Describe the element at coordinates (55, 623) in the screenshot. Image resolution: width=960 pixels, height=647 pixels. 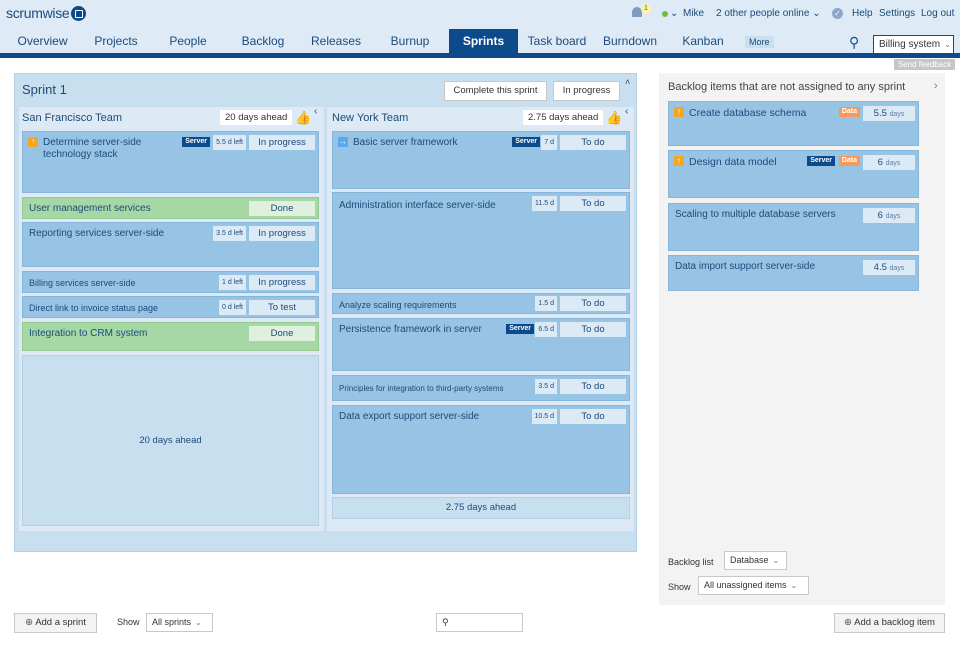
I see `add-sprint-button: ⊕ Add a sprint` at that location.